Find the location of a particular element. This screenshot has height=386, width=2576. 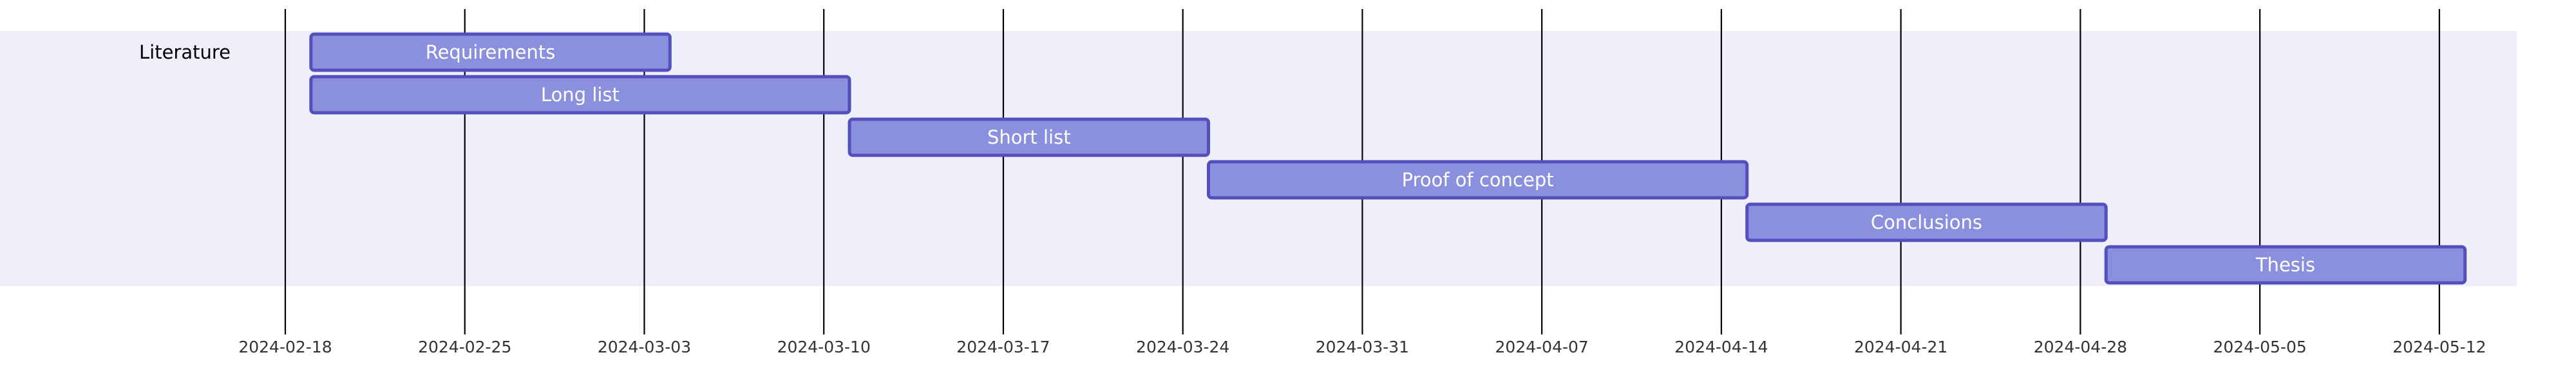

section-label: Literature is located at coordinates (185, 52).